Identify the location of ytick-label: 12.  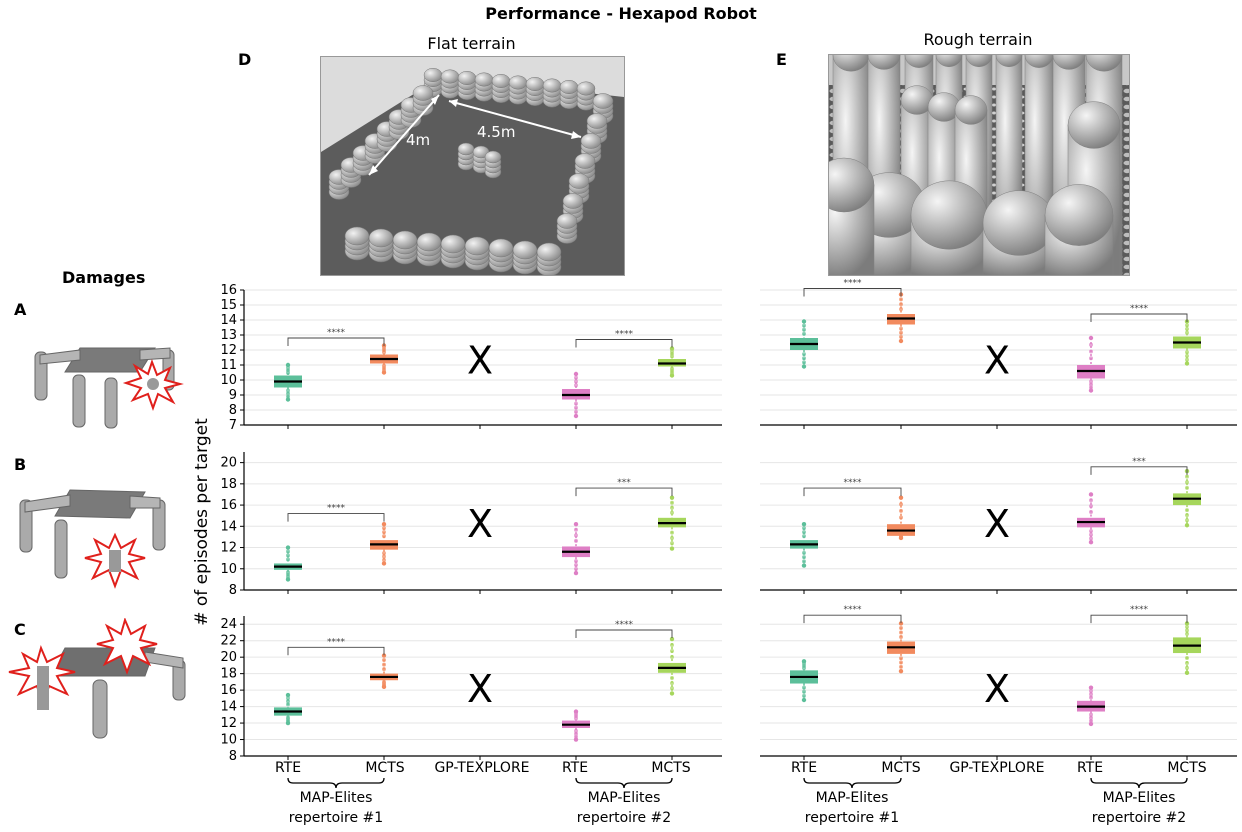
(228, 723).